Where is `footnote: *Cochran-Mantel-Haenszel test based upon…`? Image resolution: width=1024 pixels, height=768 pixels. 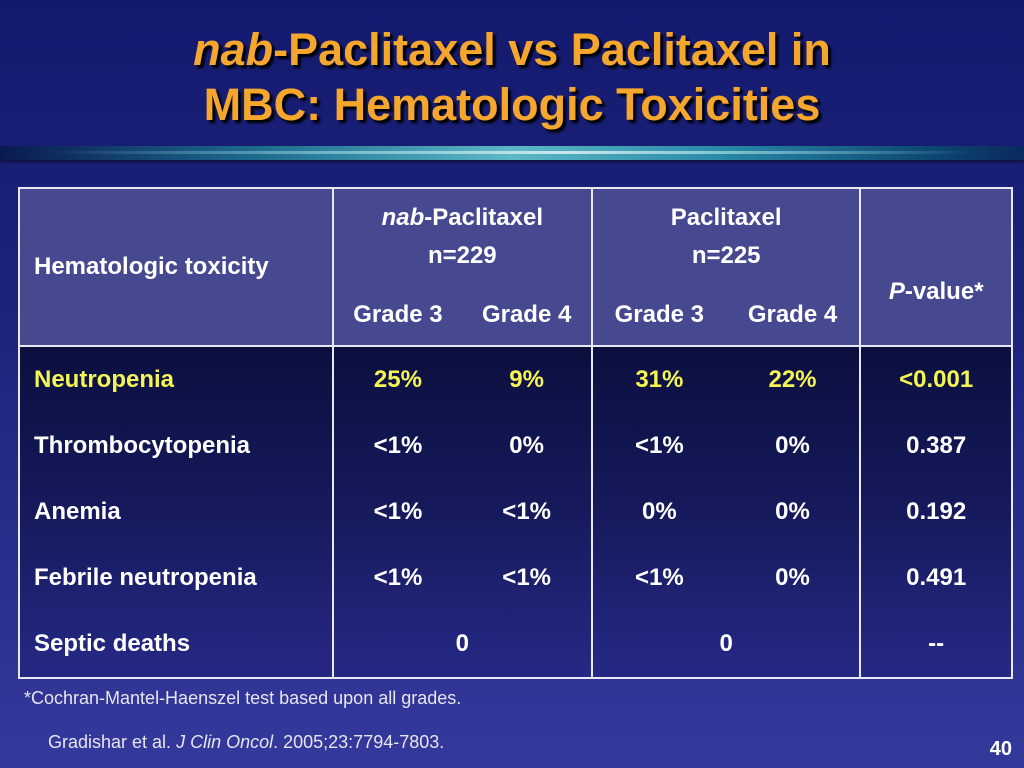 footnote: *Cochran-Mantel-Haenszel test based upon… is located at coordinates (243, 698).